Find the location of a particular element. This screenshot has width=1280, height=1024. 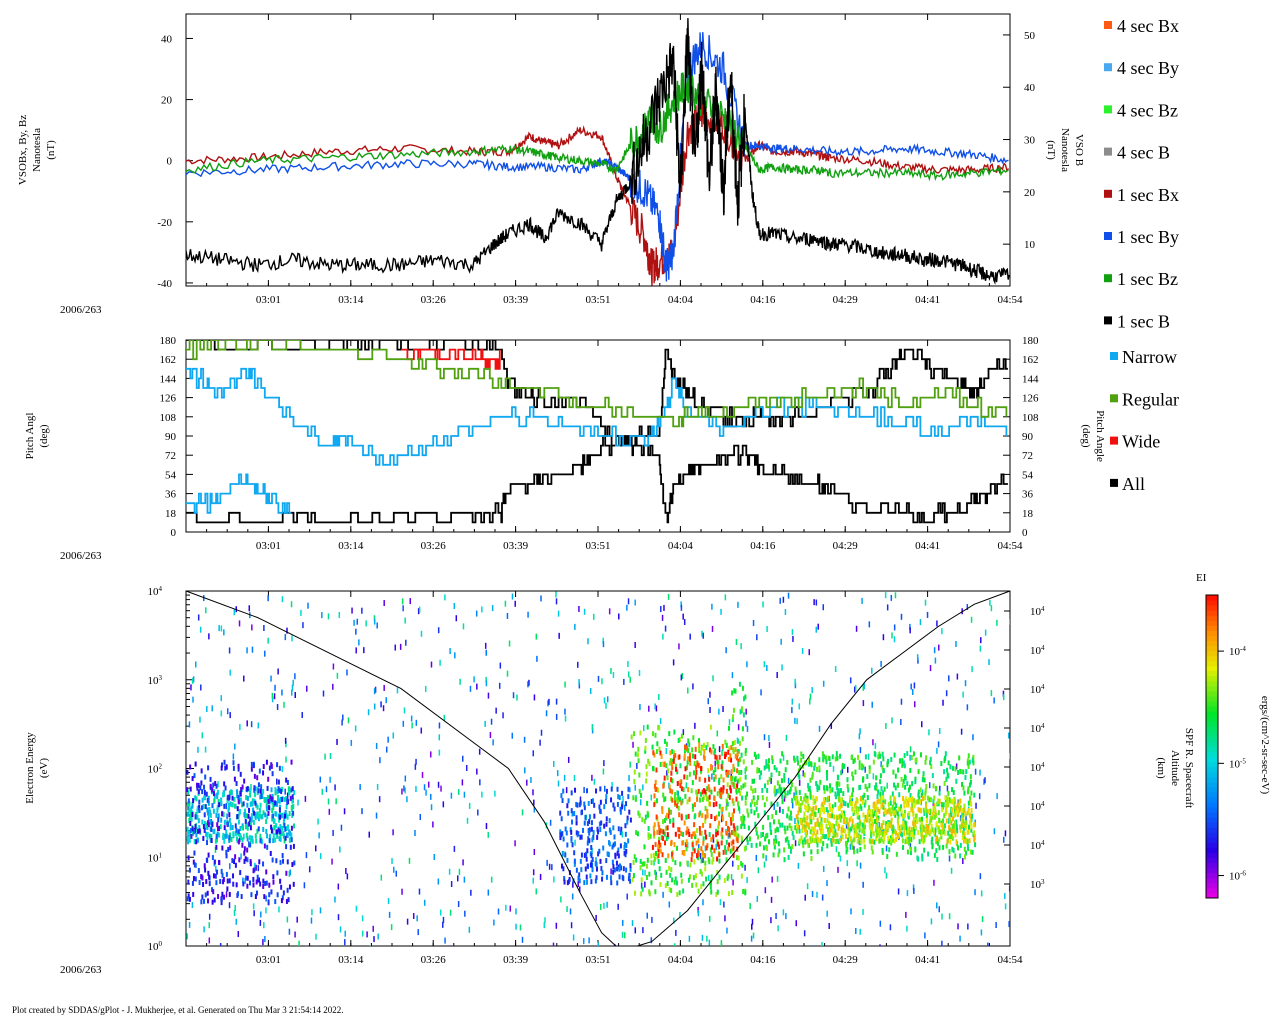

date-label: 2006/263 is located at coordinates (81, 310).